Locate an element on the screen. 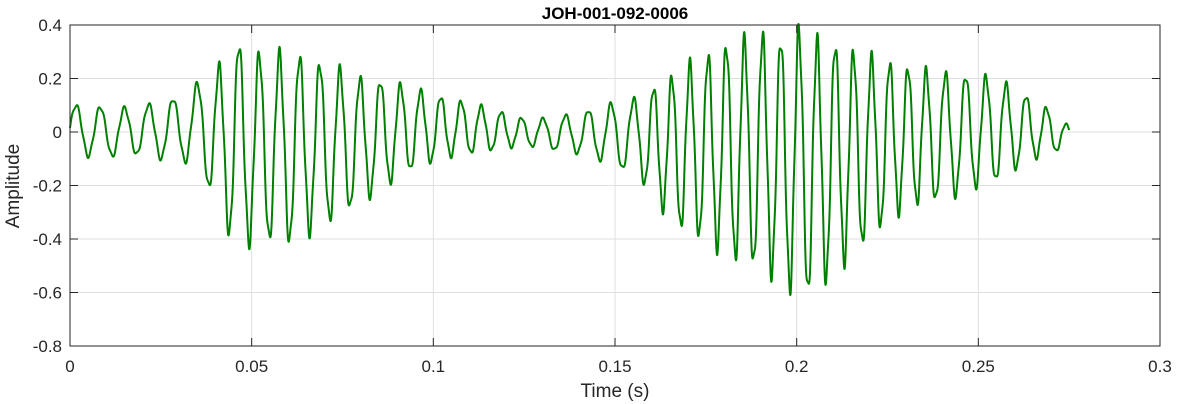 The width and height of the screenshot is (1177, 404). y-tick-label: -0.6 is located at coordinates (47, 293).